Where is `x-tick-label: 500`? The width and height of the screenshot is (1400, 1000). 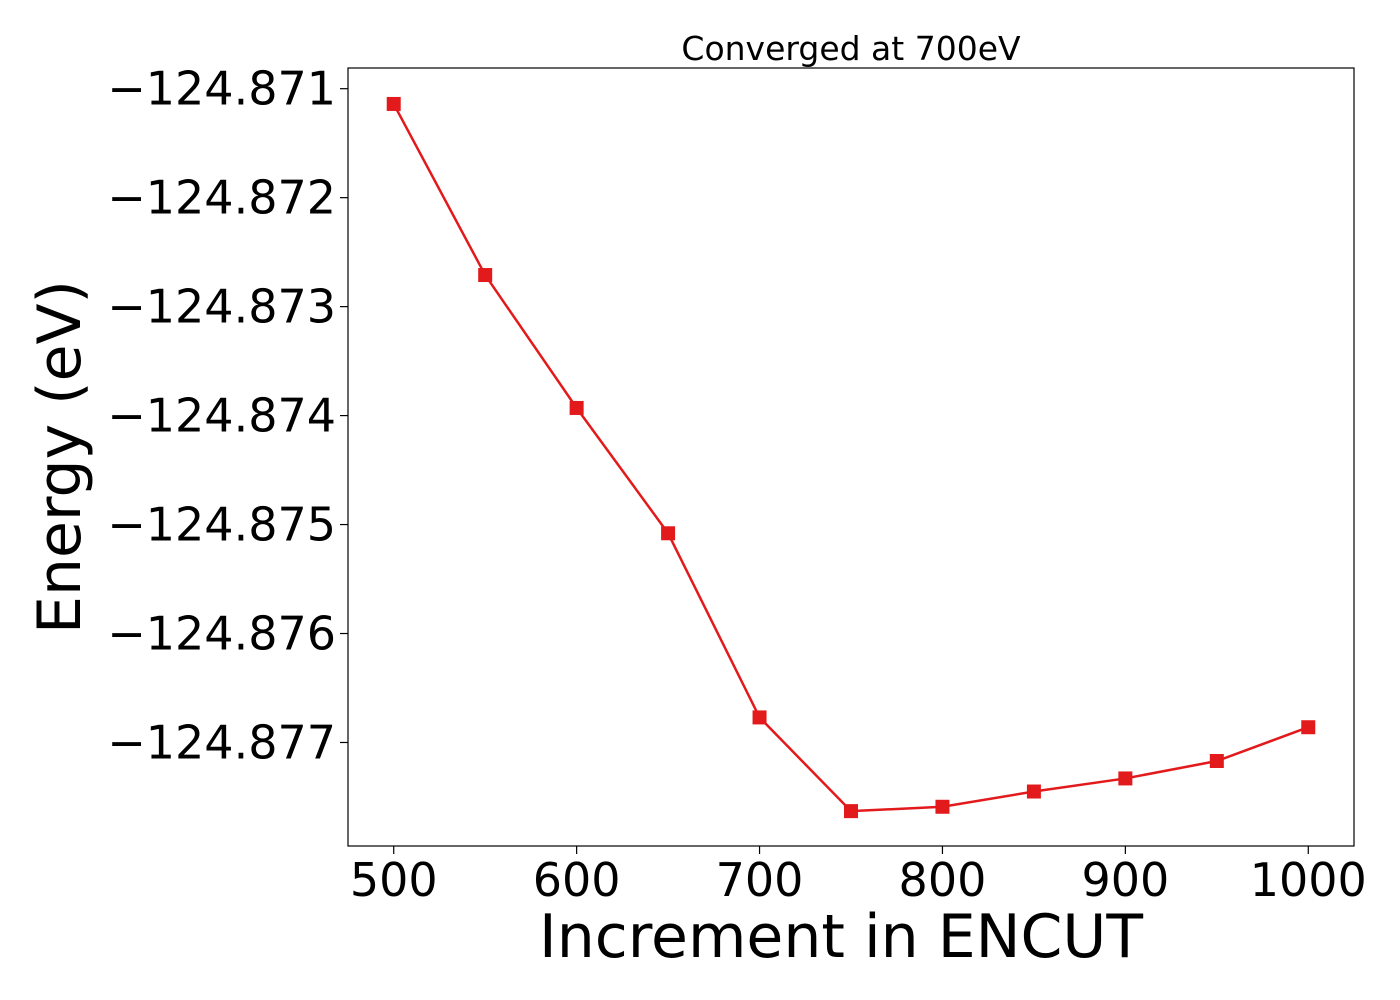 x-tick-label: 500 is located at coordinates (394, 880).